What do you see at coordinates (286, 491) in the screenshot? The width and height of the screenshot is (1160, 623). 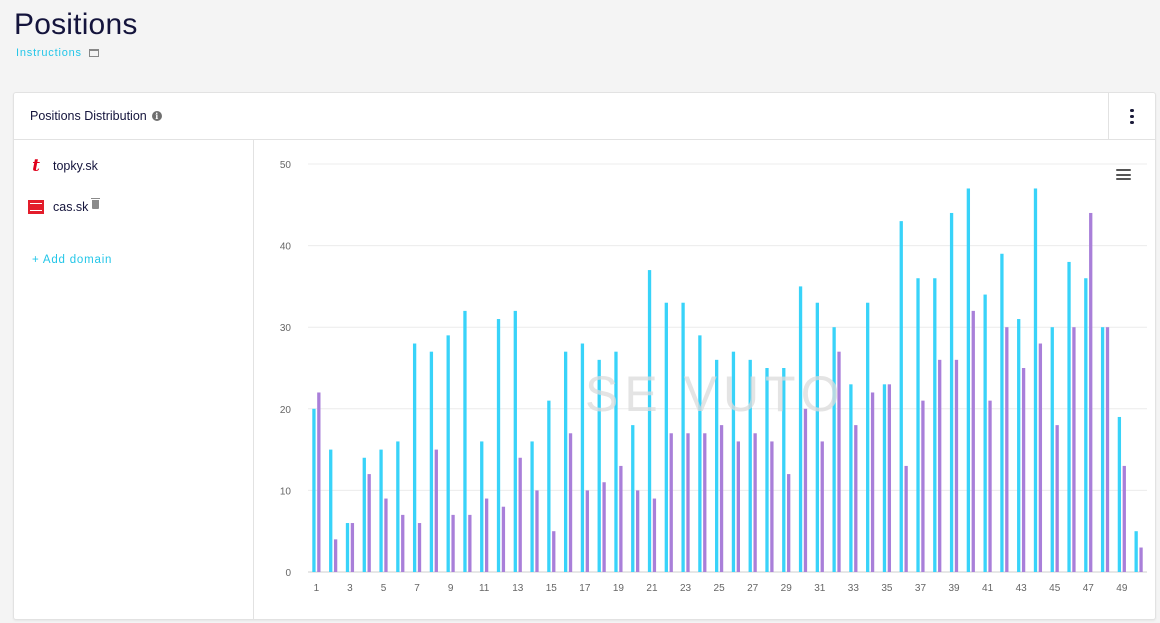 I see `y-tick-label: 10` at bounding box center [286, 491].